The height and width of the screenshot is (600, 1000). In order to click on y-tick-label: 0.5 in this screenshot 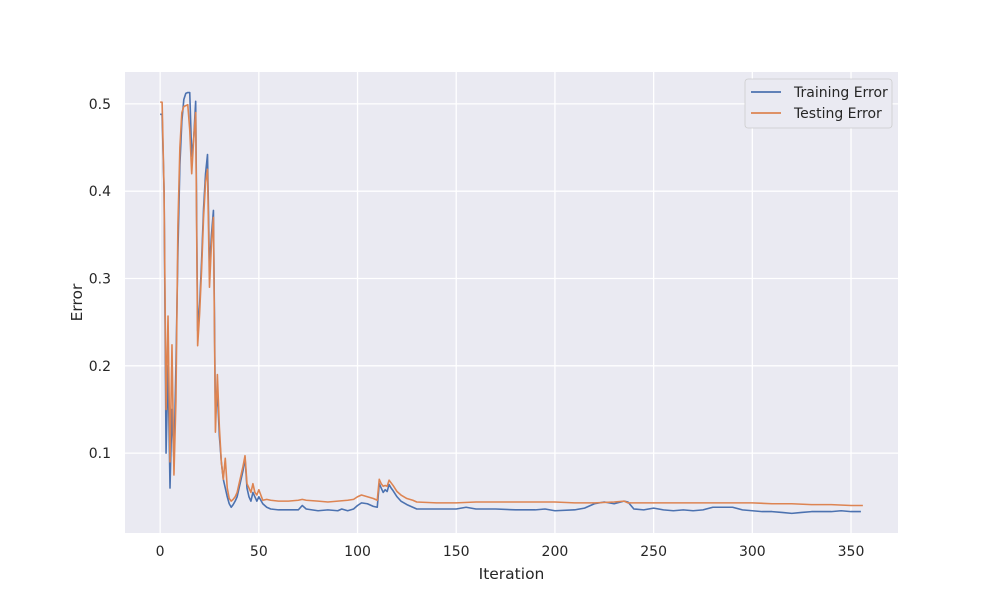, I will do `click(100, 105)`.